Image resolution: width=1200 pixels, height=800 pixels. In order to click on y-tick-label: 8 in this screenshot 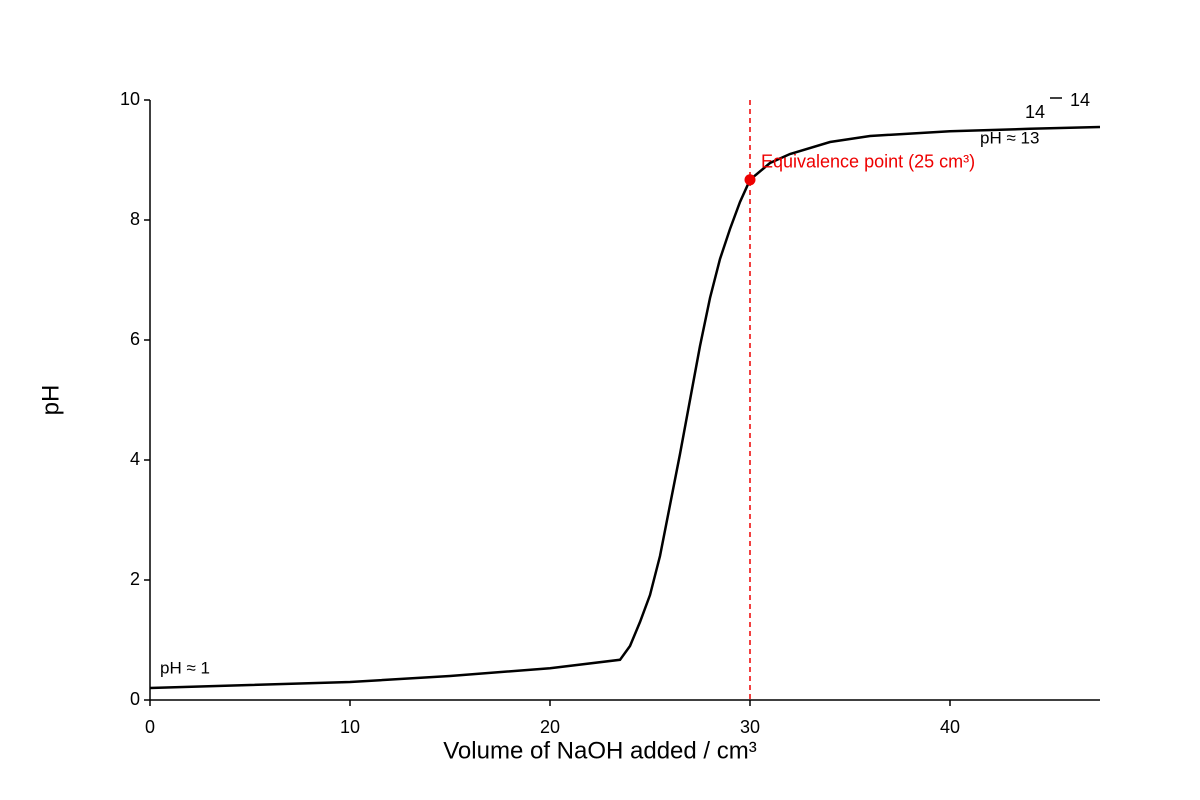, I will do `click(135, 219)`.